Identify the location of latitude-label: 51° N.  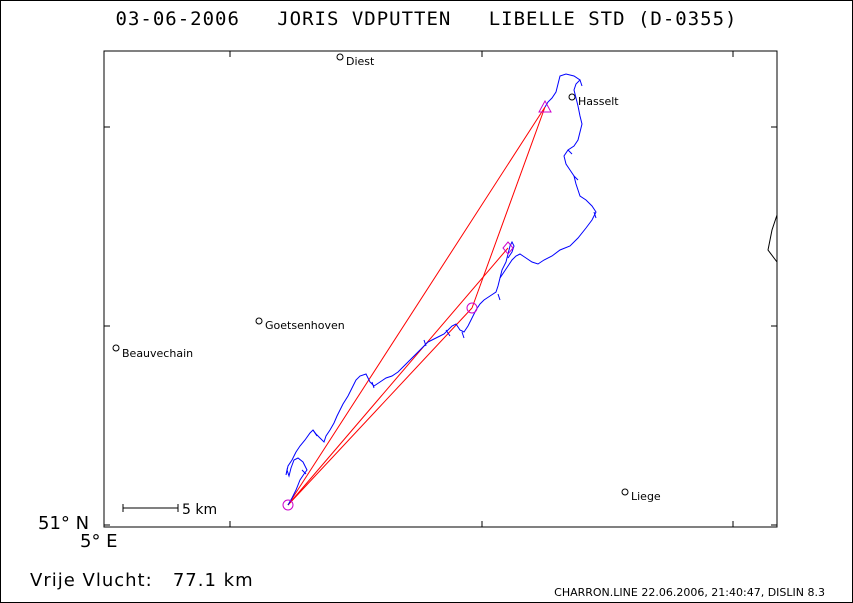
(64, 523).